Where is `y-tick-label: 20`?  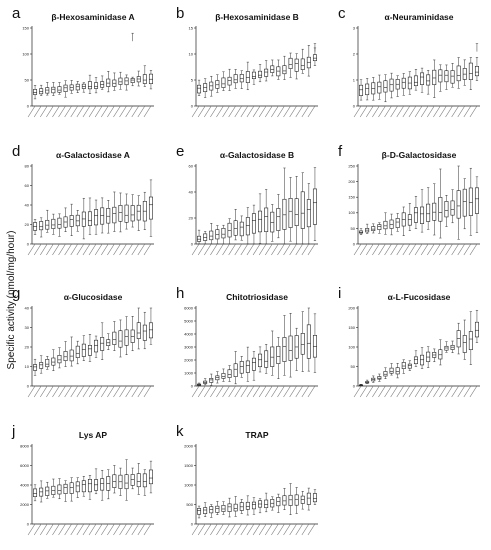 y-tick-label: 20 is located at coordinates (27, 346).